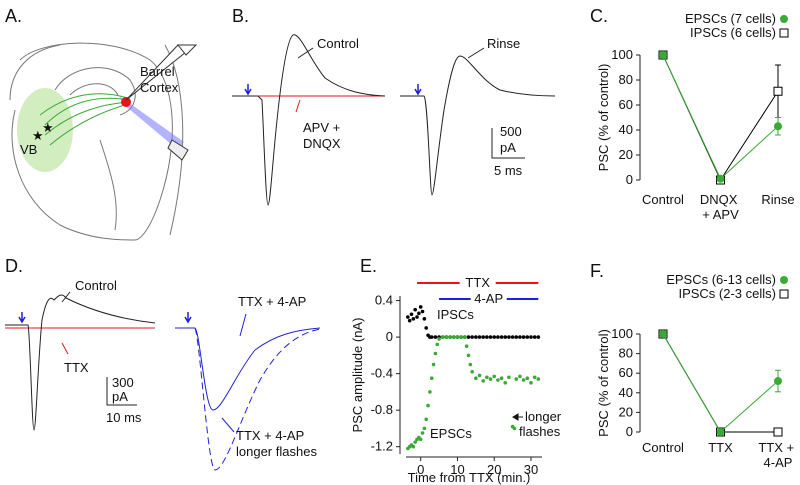 This screenshot has height=485, width=800. I want to click on trace-label: TTX, so click(76, 367).